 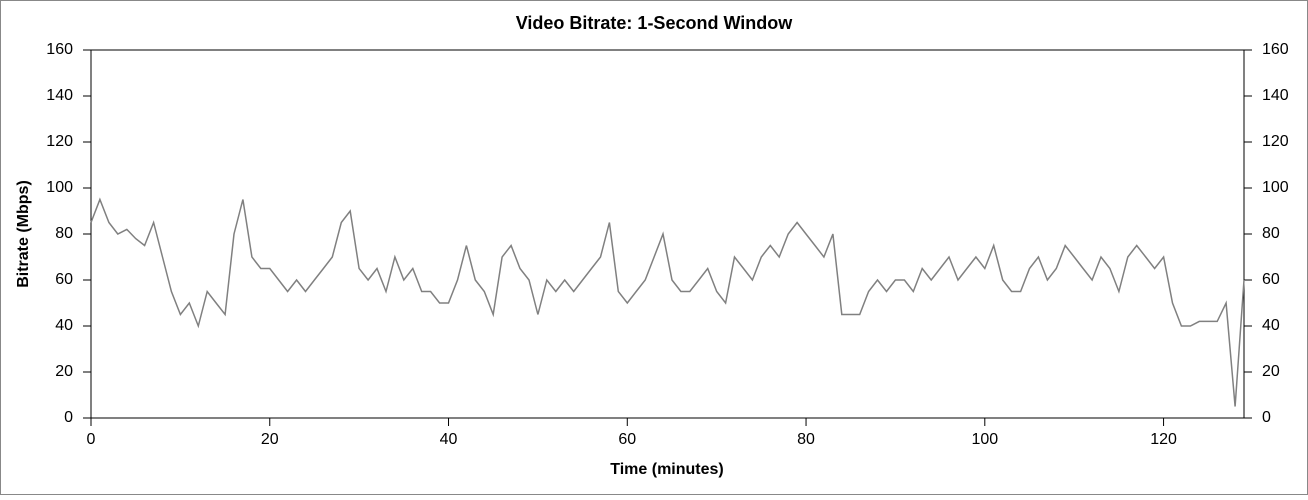 I want to click on x-tick-label: 60, so click(x=627, y=439).